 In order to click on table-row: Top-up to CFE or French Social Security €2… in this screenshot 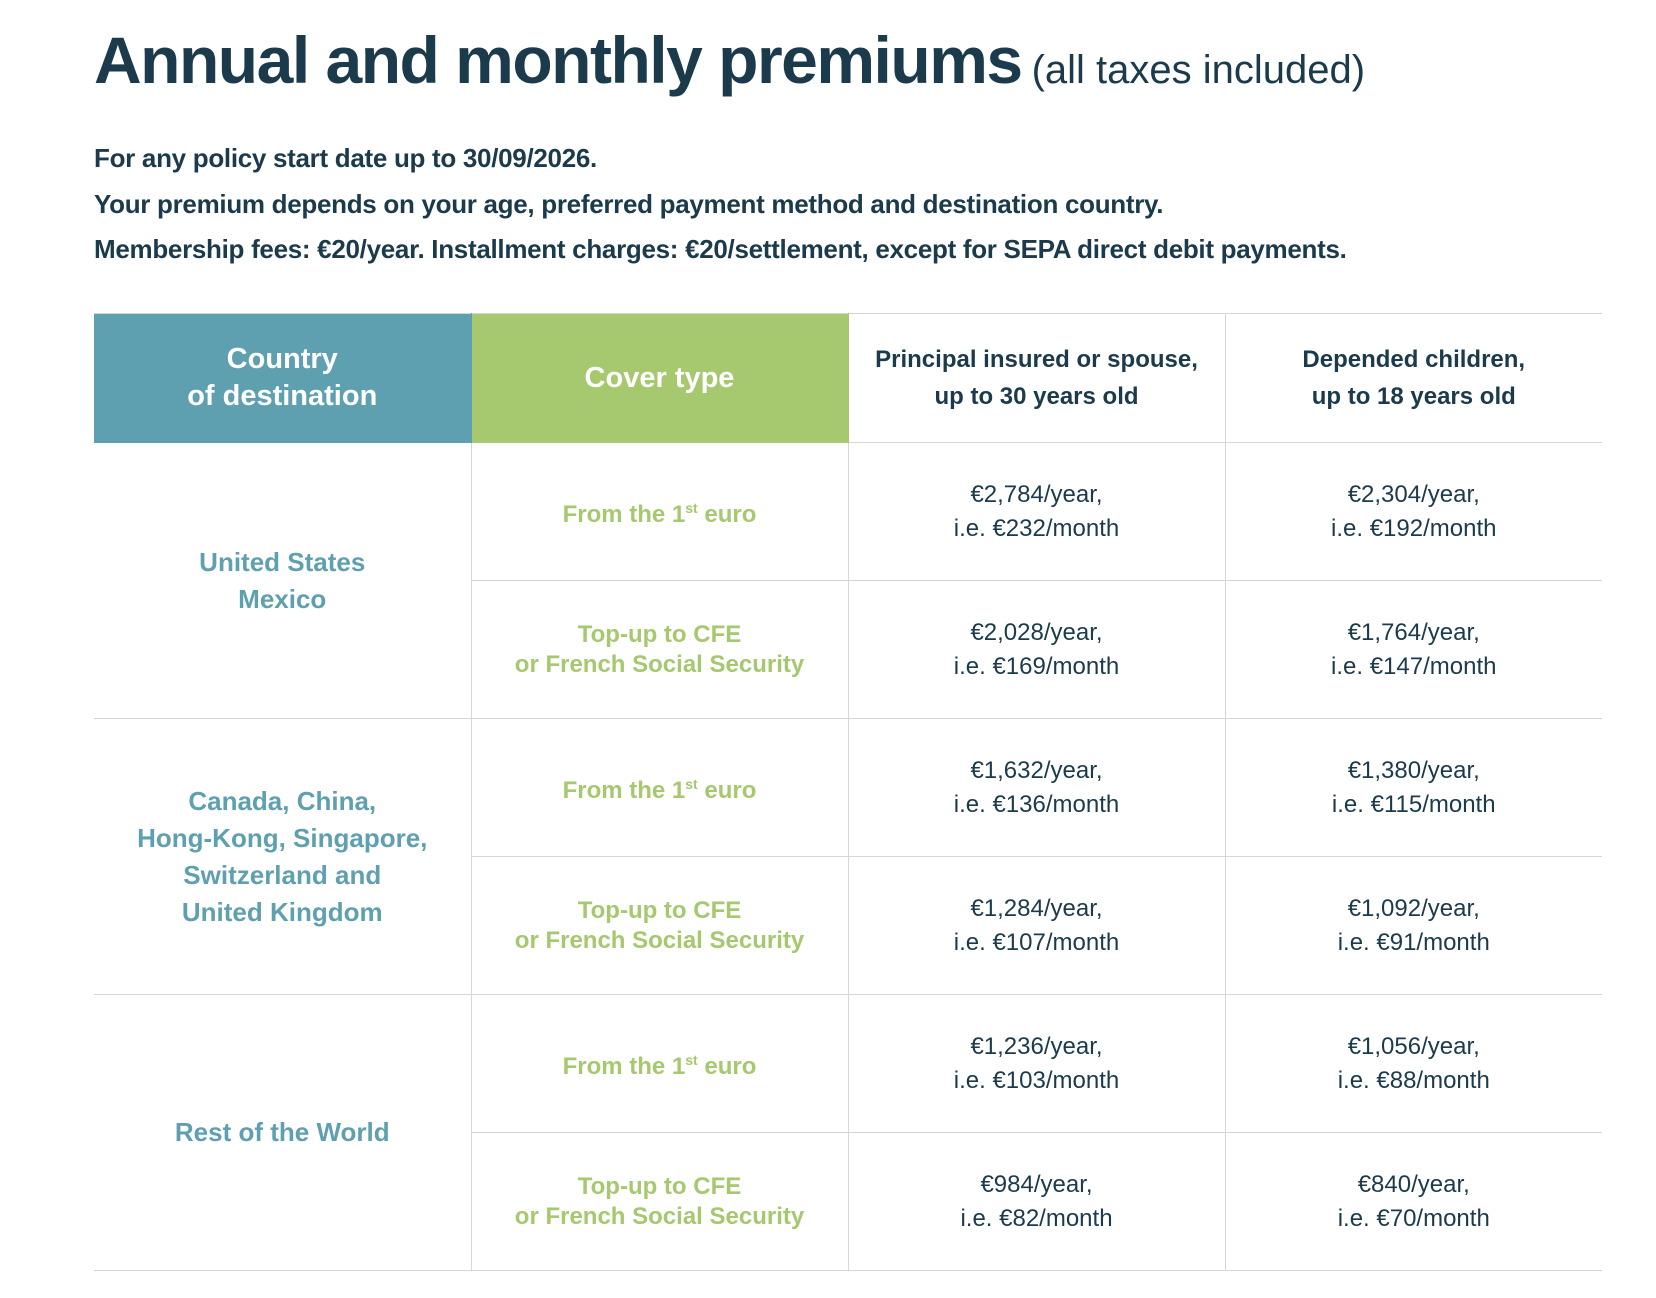, I will do `click(848, 649)`.